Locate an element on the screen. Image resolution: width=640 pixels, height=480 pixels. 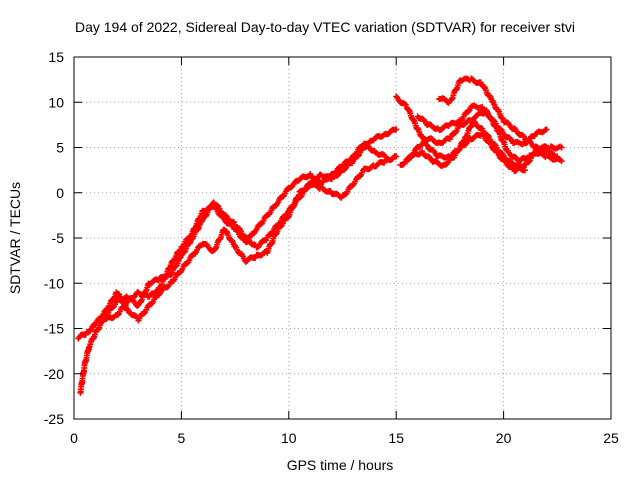
y-tick-label: -25 is located at coordinates (54, 419).